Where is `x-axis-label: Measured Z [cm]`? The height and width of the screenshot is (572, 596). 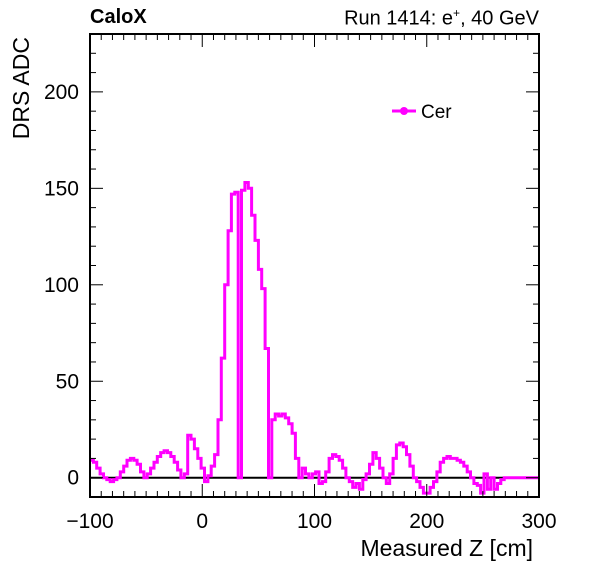 x-axis-label: Measured Z [cm] is located at coordinates (446, 548).